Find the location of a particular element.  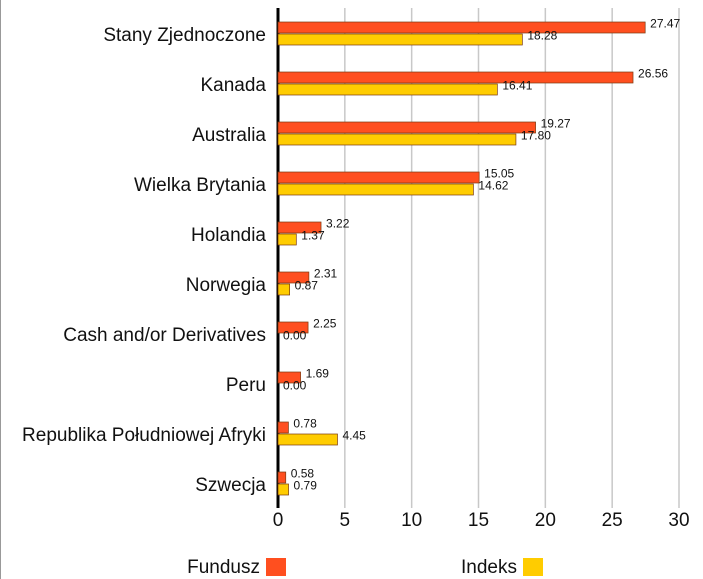

x-tick-label: 5 is located at coordinates (345, 520).